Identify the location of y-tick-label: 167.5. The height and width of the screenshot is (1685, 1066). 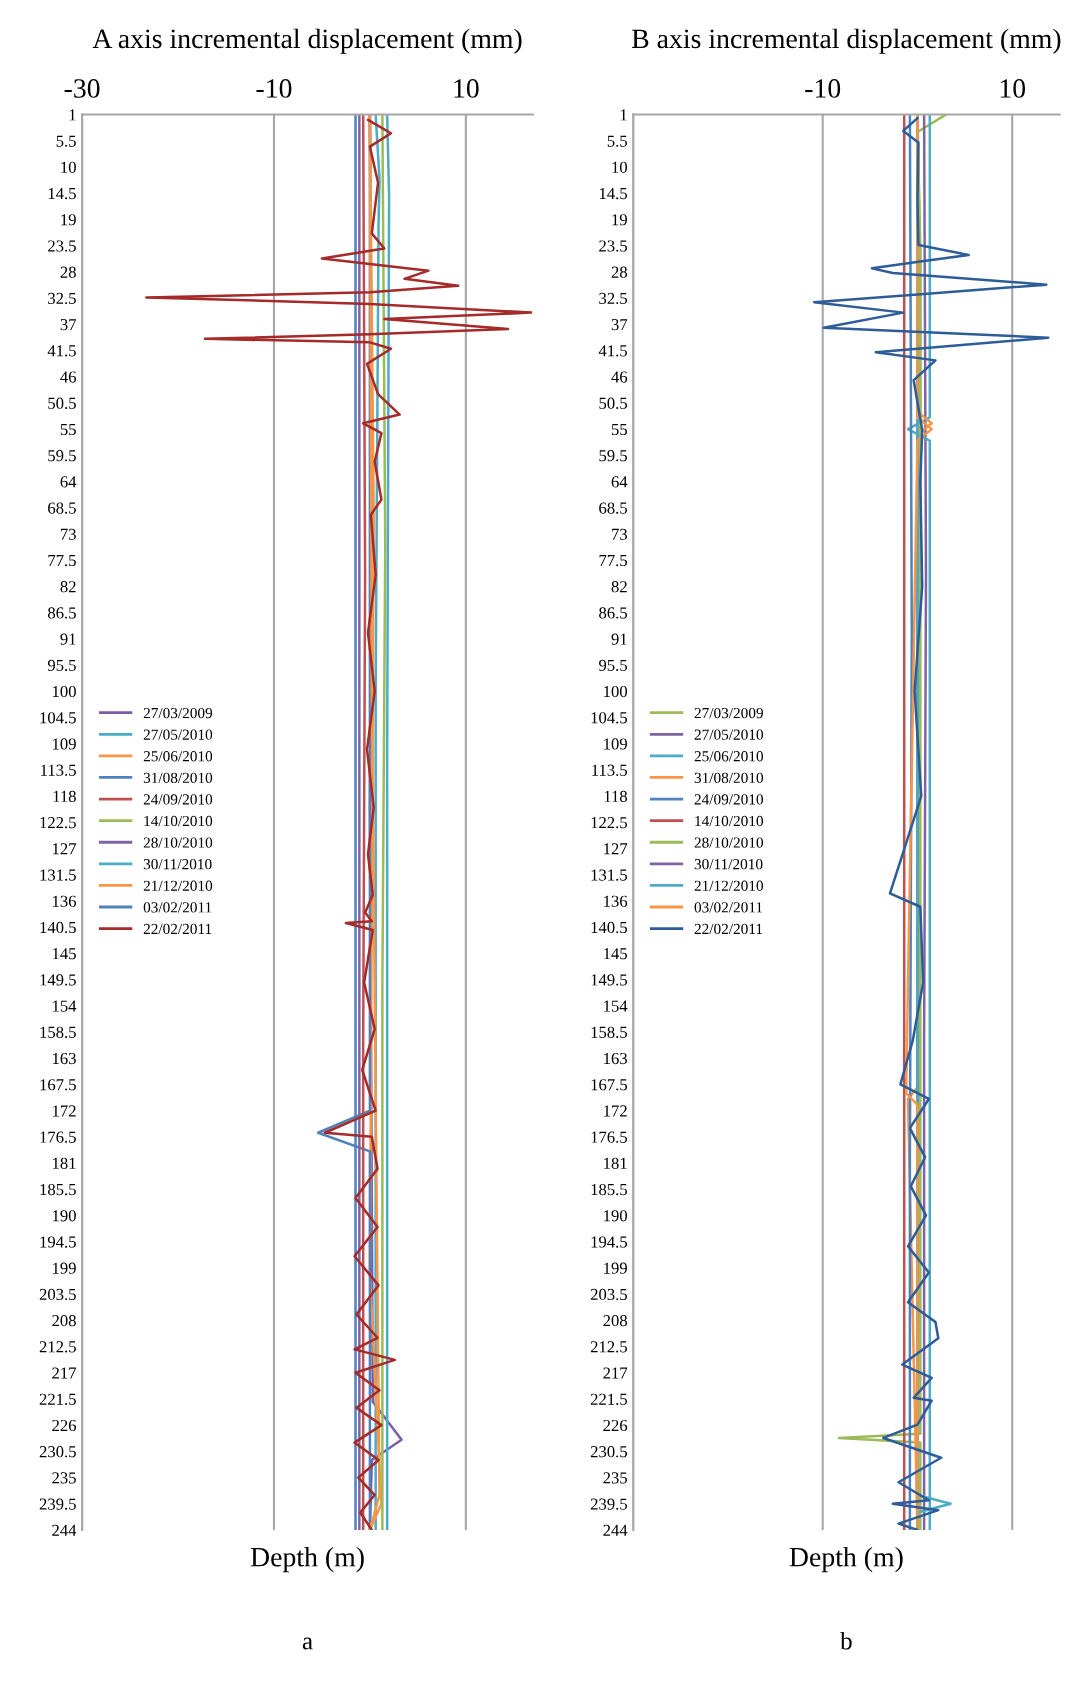
(609, 1085).